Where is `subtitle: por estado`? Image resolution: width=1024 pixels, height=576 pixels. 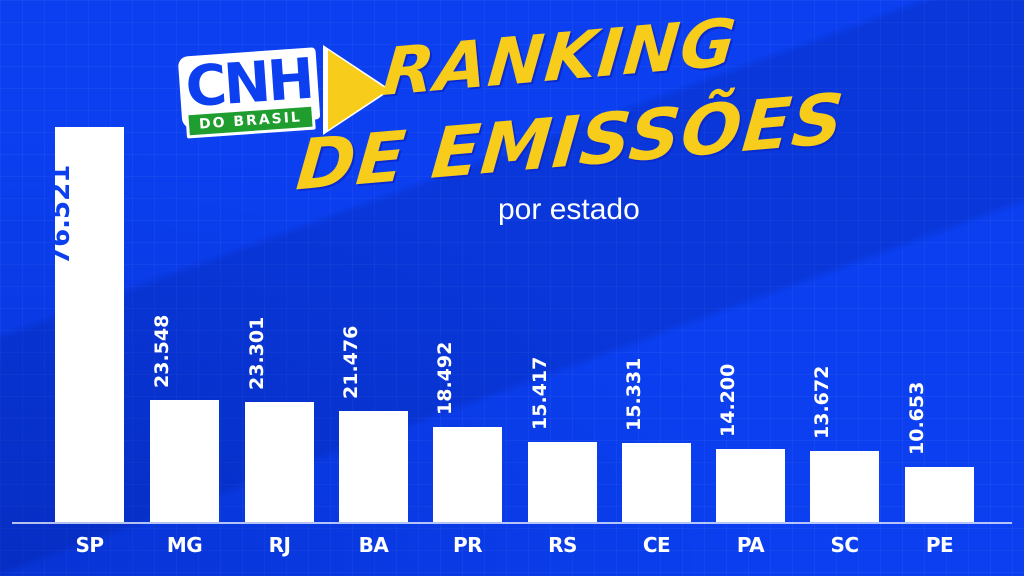 subtitle: por estado is located at coordinates (569, 209).